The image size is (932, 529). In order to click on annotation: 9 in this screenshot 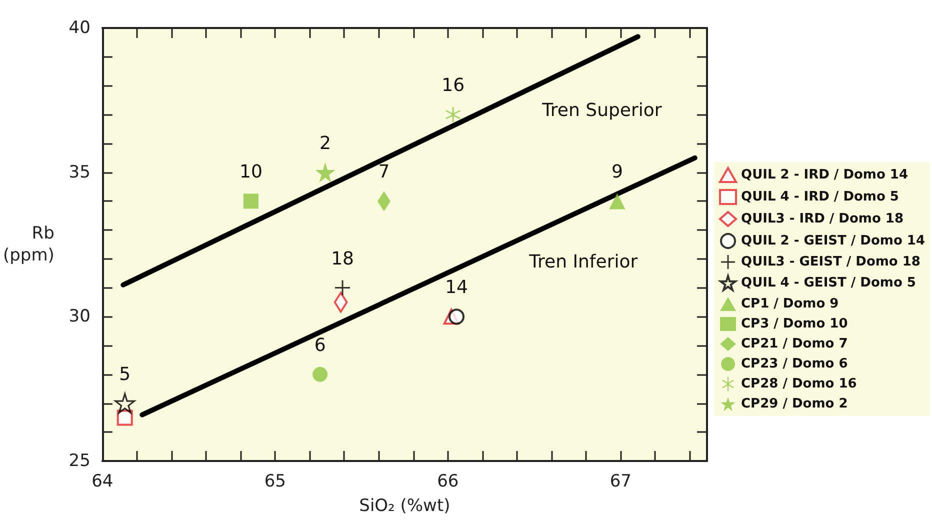, I will do `click(617, 172)`.